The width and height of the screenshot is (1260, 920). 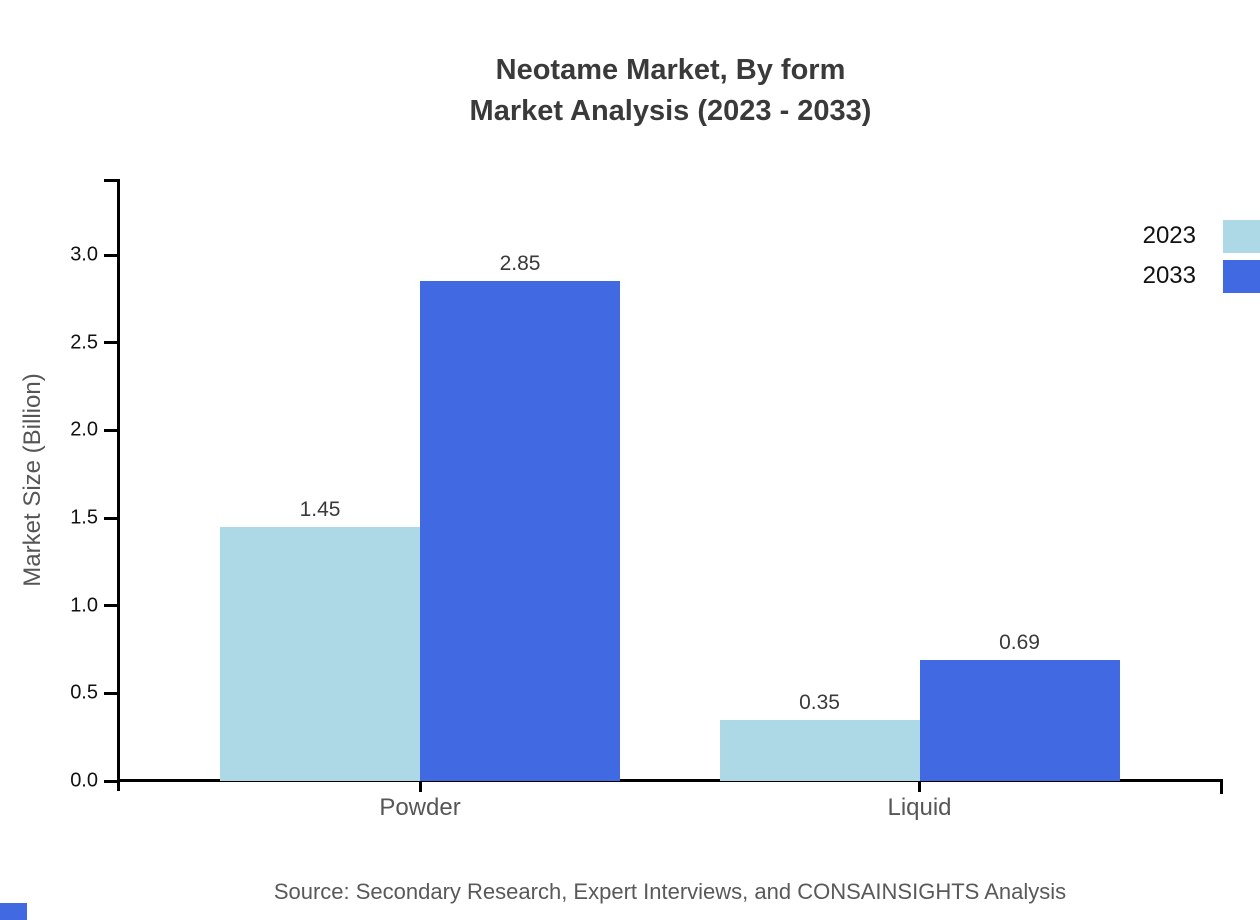 I want to click on bar-value-label: 1.45, so click(x=320, y=509).